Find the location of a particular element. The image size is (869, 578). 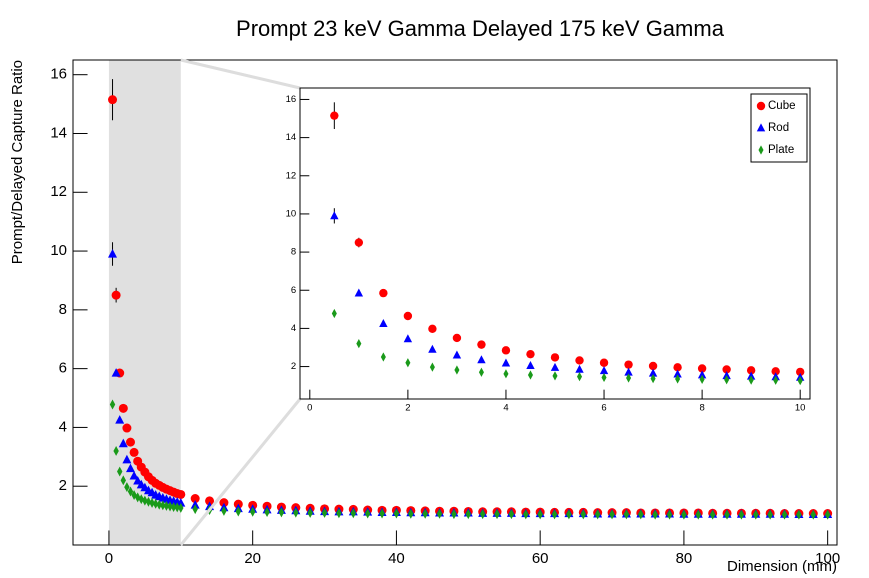

x-axis-label: Dimension (mm) is located at coordinates (782, 566).